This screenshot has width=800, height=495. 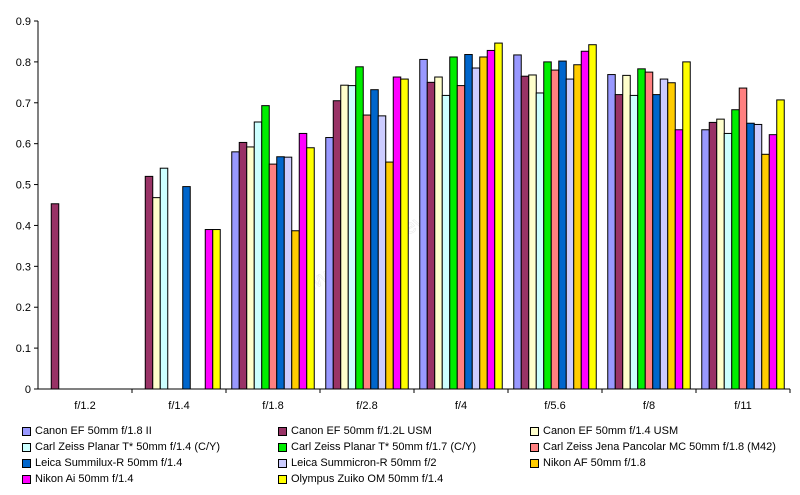 I want to click on legend-item: Nikon Ai 50mm f/1.4, so click(x=77, y=479).